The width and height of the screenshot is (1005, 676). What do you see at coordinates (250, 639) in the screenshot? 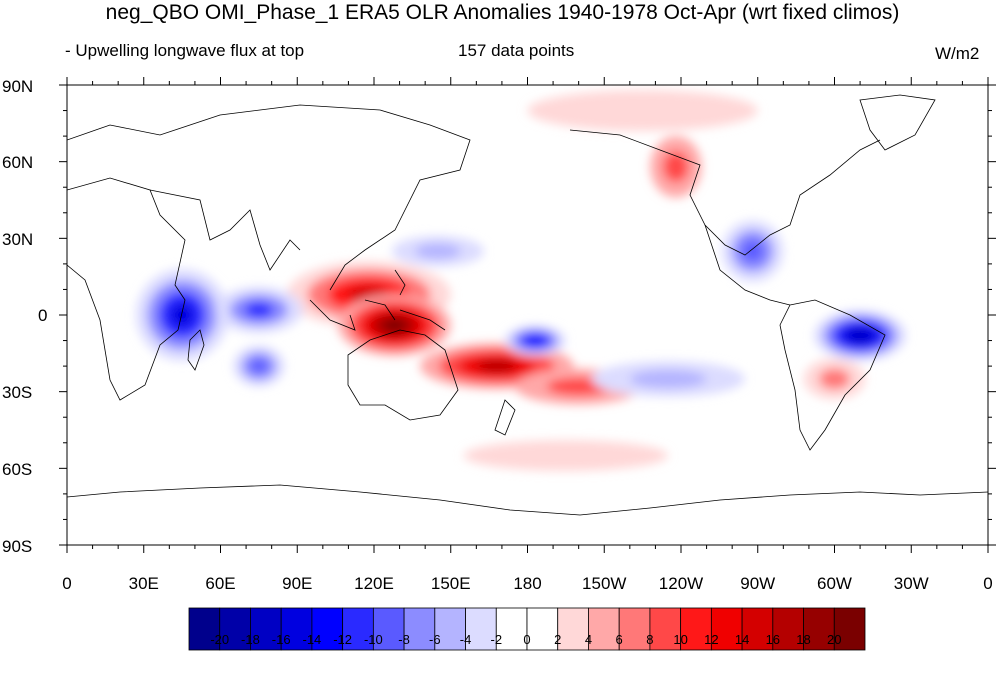
I see `colorbar-label: -18` at bounding box center [250, 639].